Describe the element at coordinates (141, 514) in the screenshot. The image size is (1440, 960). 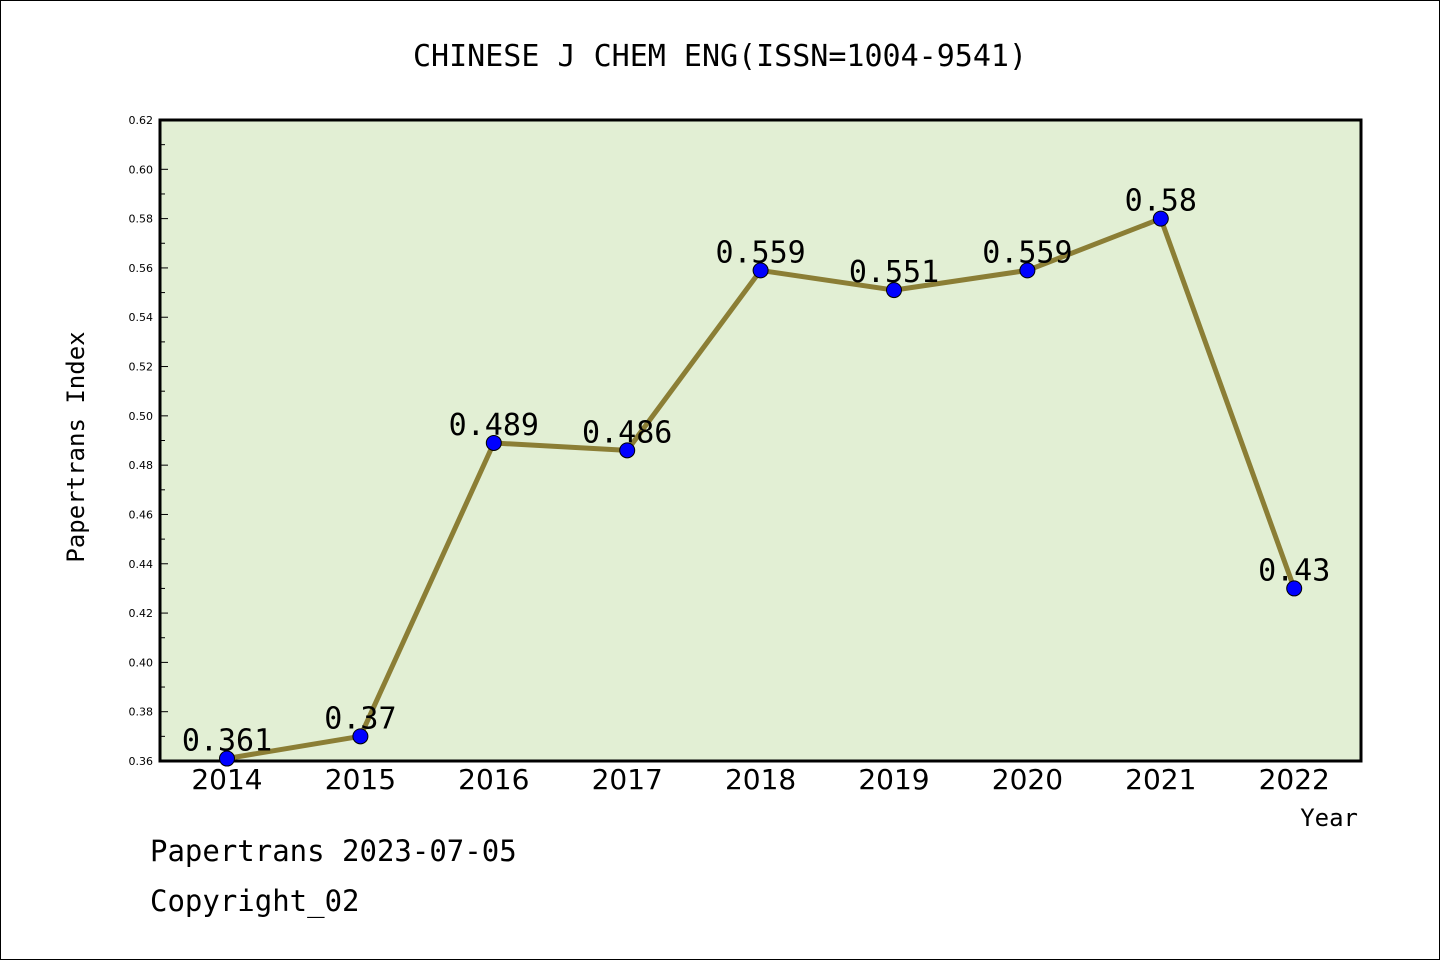
I see `y-tick-label: 0.46` at that location.